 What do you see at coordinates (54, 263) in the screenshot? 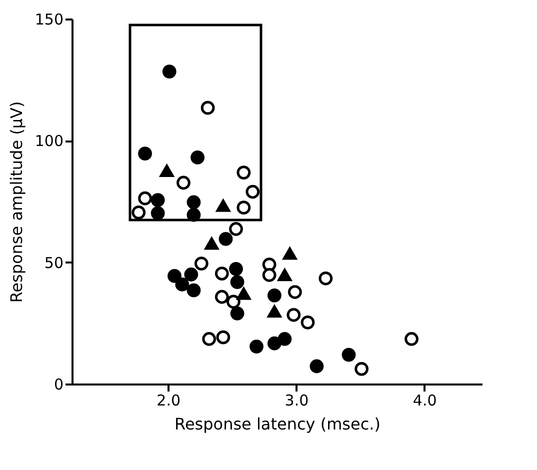
I see `y-tick-label: 50` at bounding box center [54, 263].